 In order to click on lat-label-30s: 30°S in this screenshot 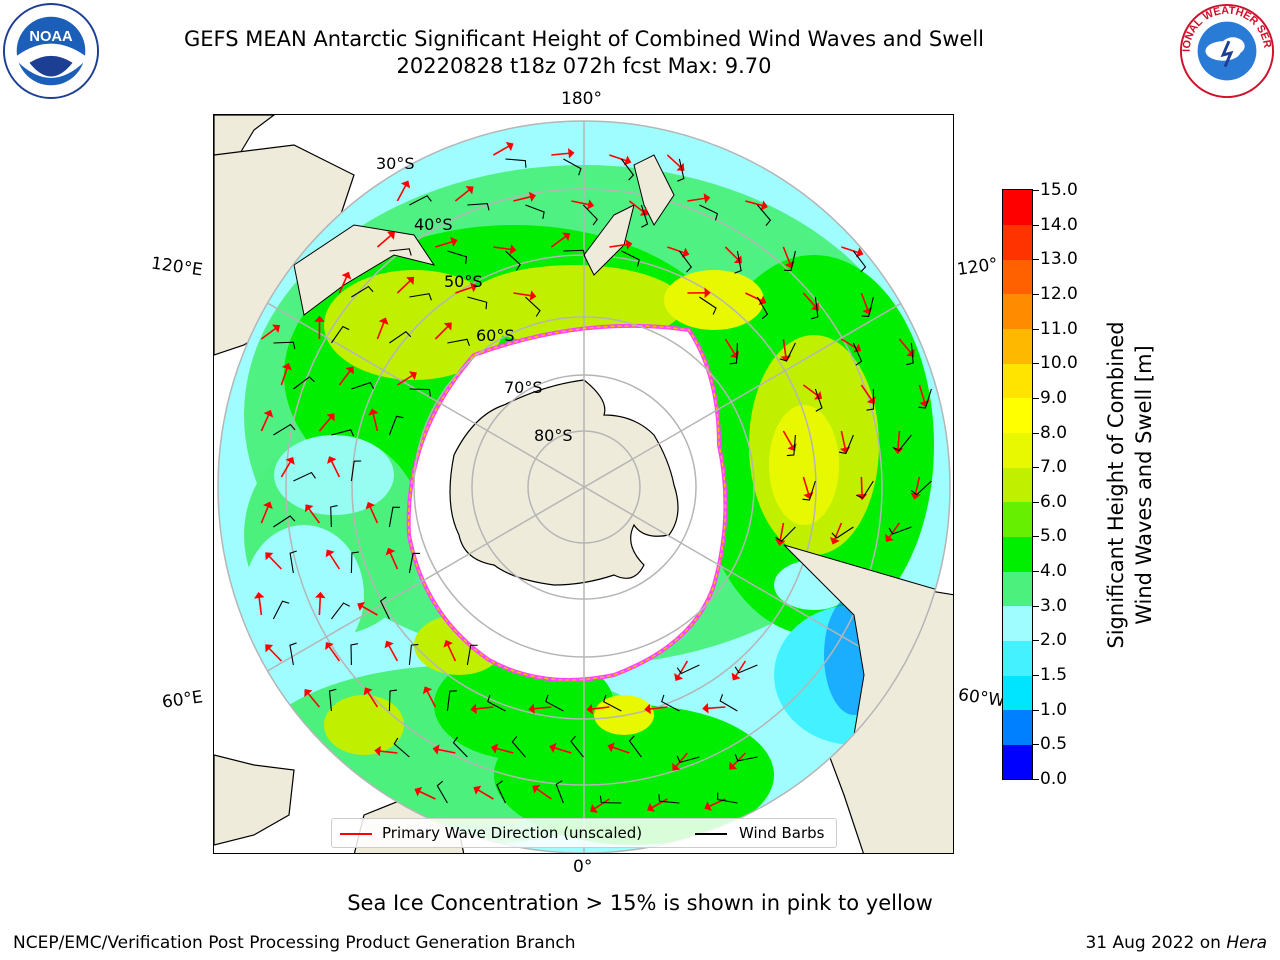, I will do `click(395, 163)`.